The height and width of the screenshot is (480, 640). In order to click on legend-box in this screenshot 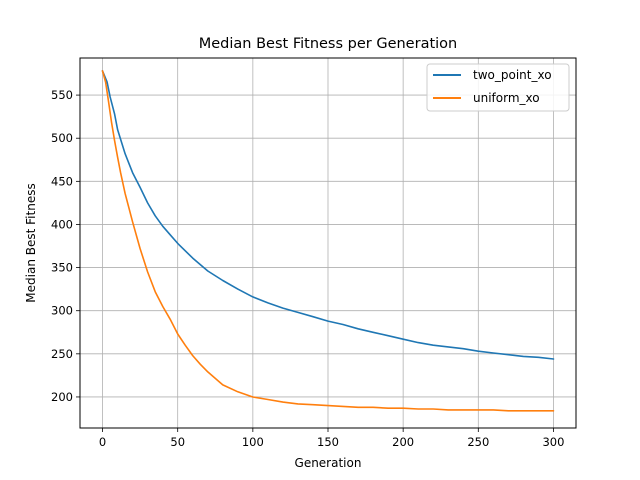, I will do `click(498, 87)`.